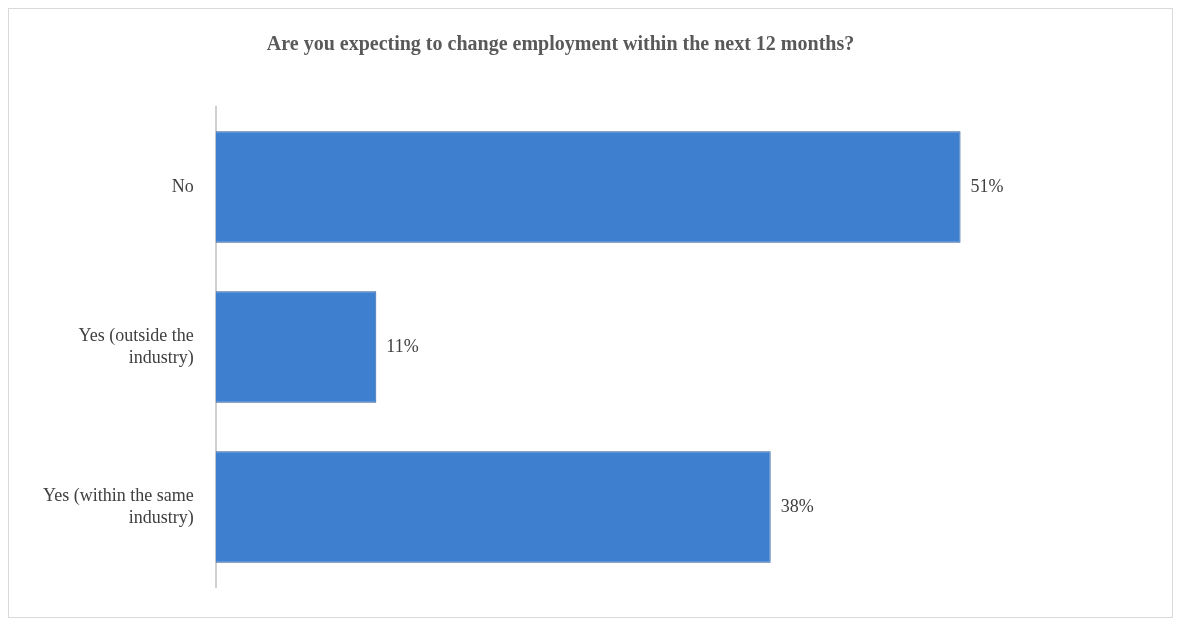 Image resolution: width=1185 pixels, height=629 pixels. I want to click on y-tick-label: Yes (within the same industry), so click(118, 506).